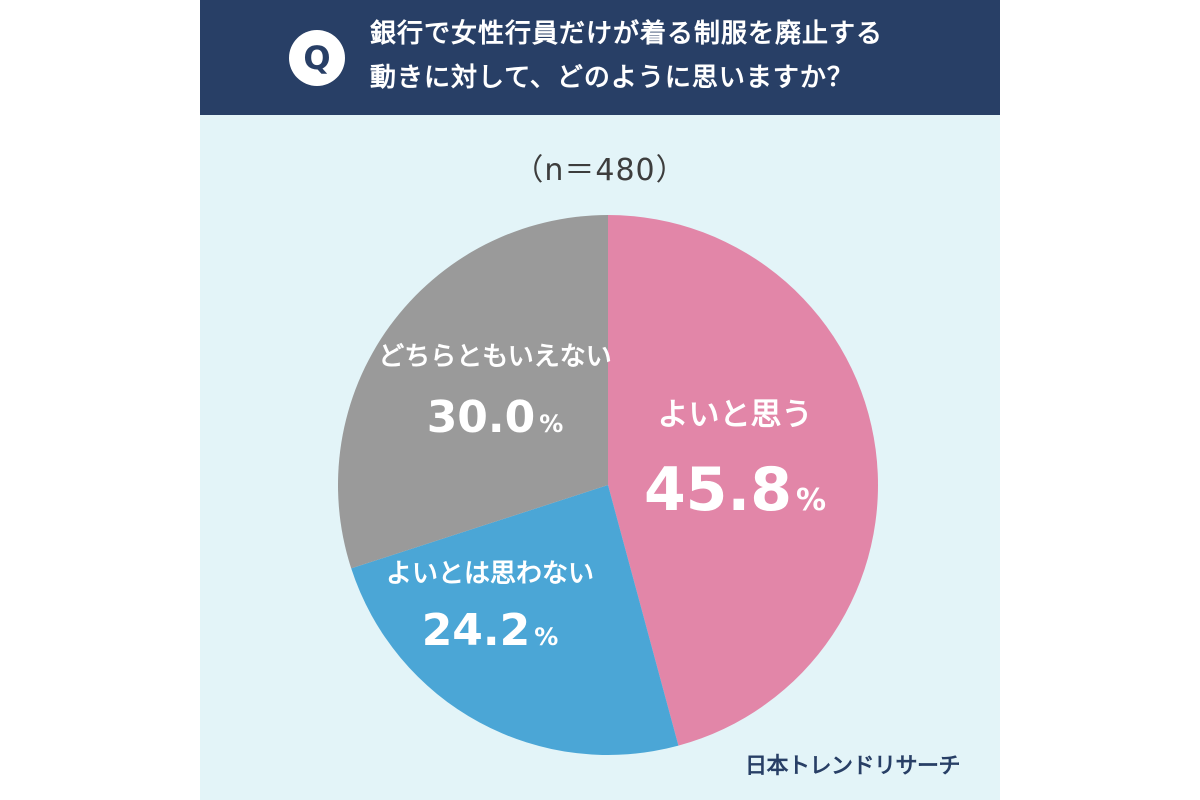 The height and width of the screenshot is (800, 1200). What do you see at coordinates (317, 58) in the screenshot?
I see `question-badge: Q` at bounding box center [317, 58].